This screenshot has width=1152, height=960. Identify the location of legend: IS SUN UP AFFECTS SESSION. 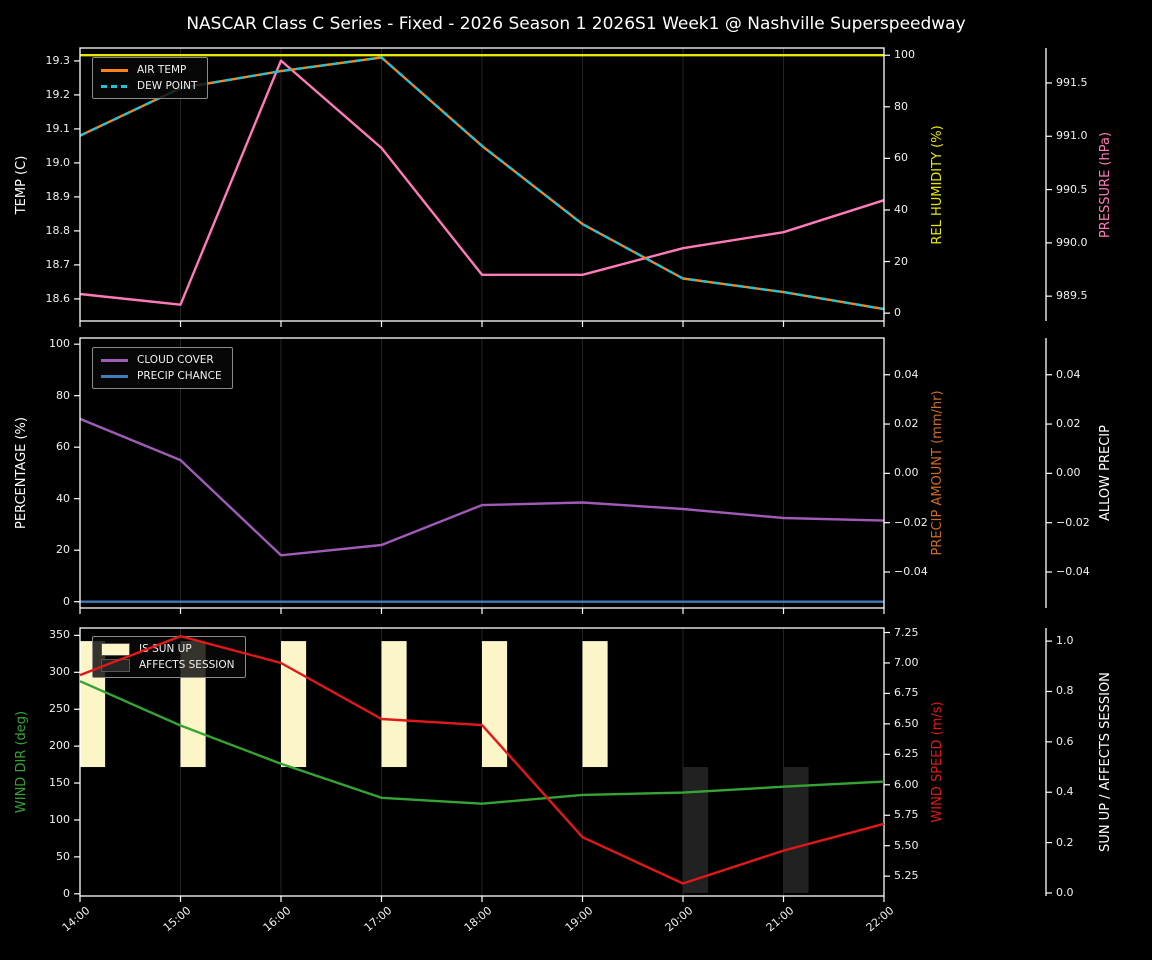
(169, 657).